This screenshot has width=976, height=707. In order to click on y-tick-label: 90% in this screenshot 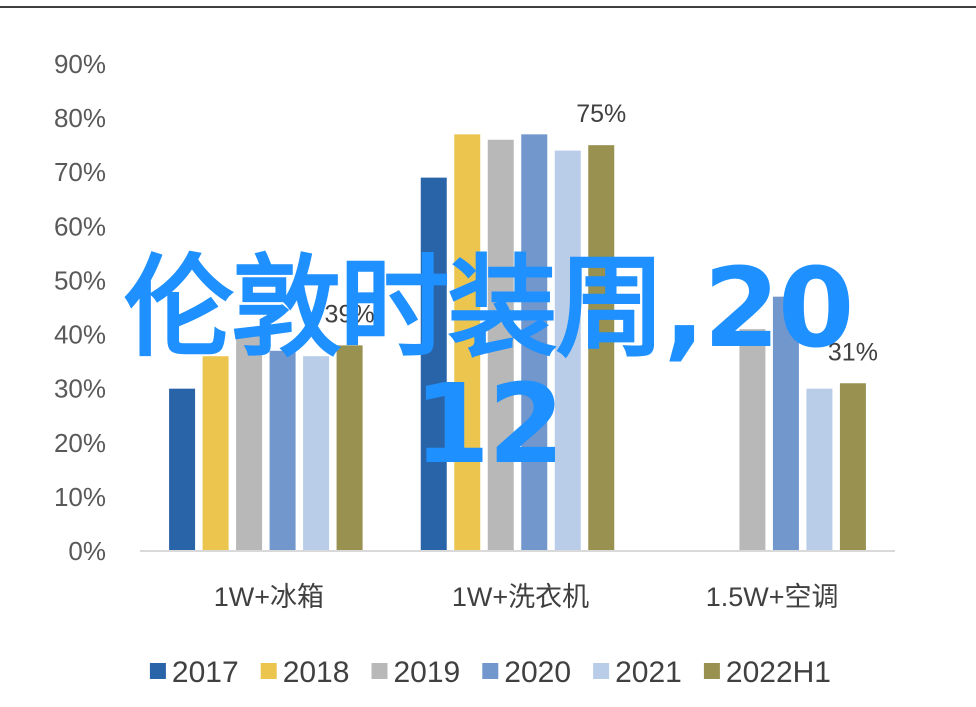, I will do `click(80, 64)`.